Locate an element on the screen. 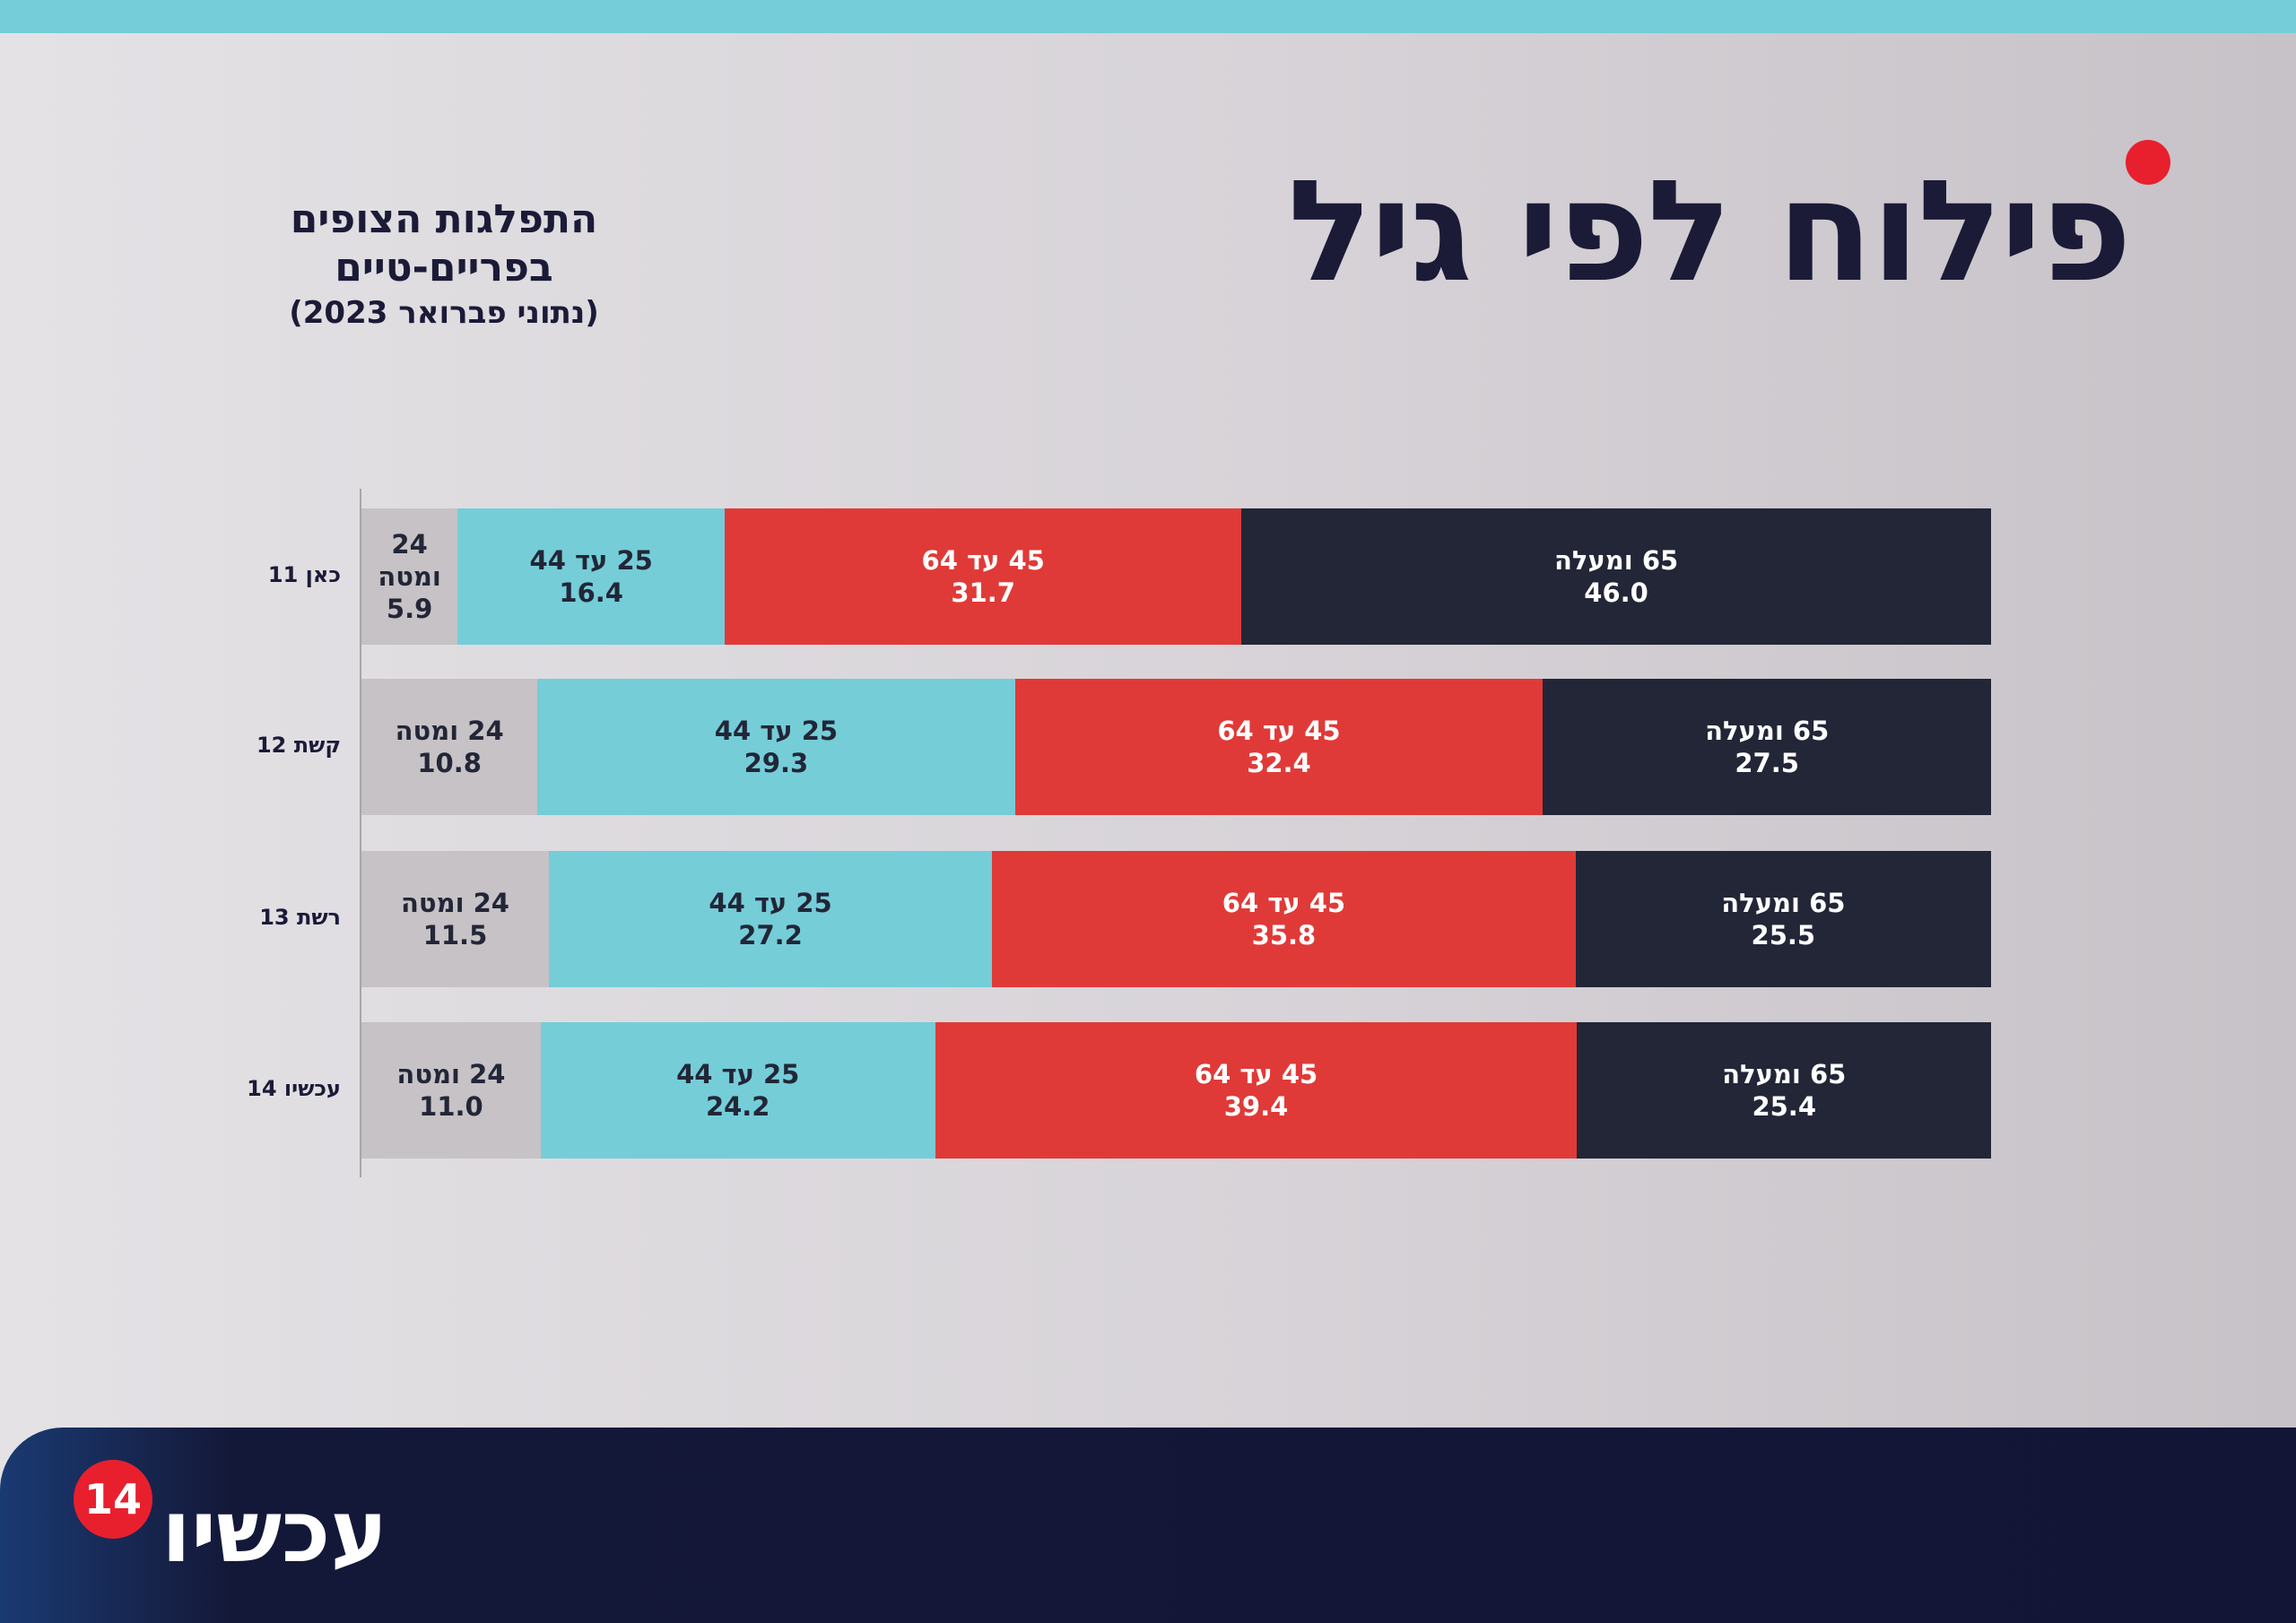  bar-data-label: 65 ומעלה 46.0 is located at coordinates (1616, 576).